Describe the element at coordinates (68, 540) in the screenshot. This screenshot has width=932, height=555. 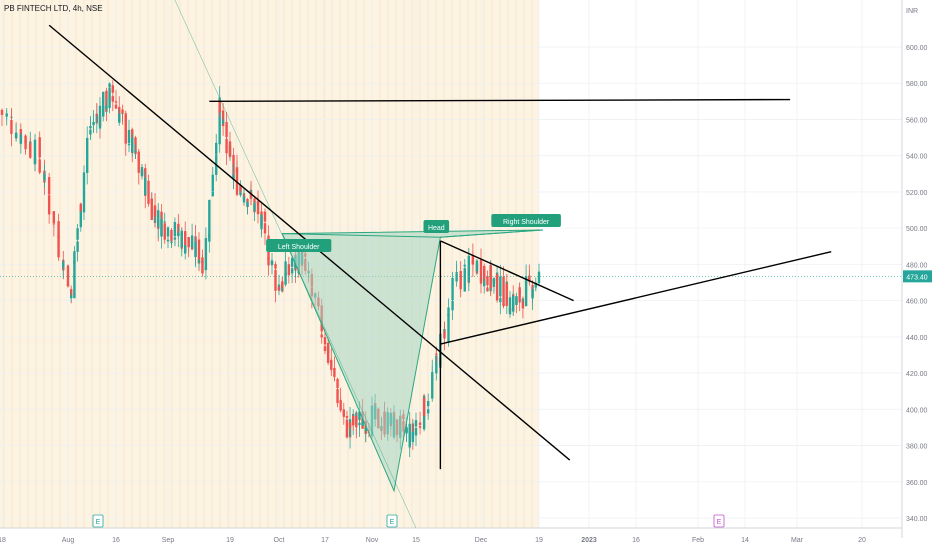
I see `time-tick-label: Aug` at that location.